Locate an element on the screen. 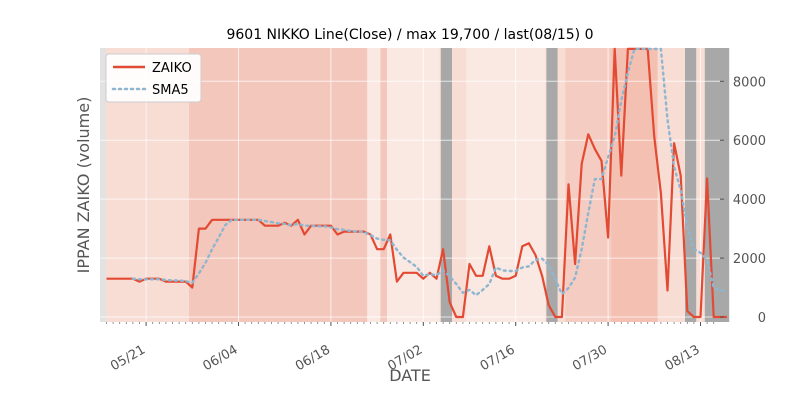 The image size is (800, 400). y-tick-label: 4000 is located at coordinates (749, 200).